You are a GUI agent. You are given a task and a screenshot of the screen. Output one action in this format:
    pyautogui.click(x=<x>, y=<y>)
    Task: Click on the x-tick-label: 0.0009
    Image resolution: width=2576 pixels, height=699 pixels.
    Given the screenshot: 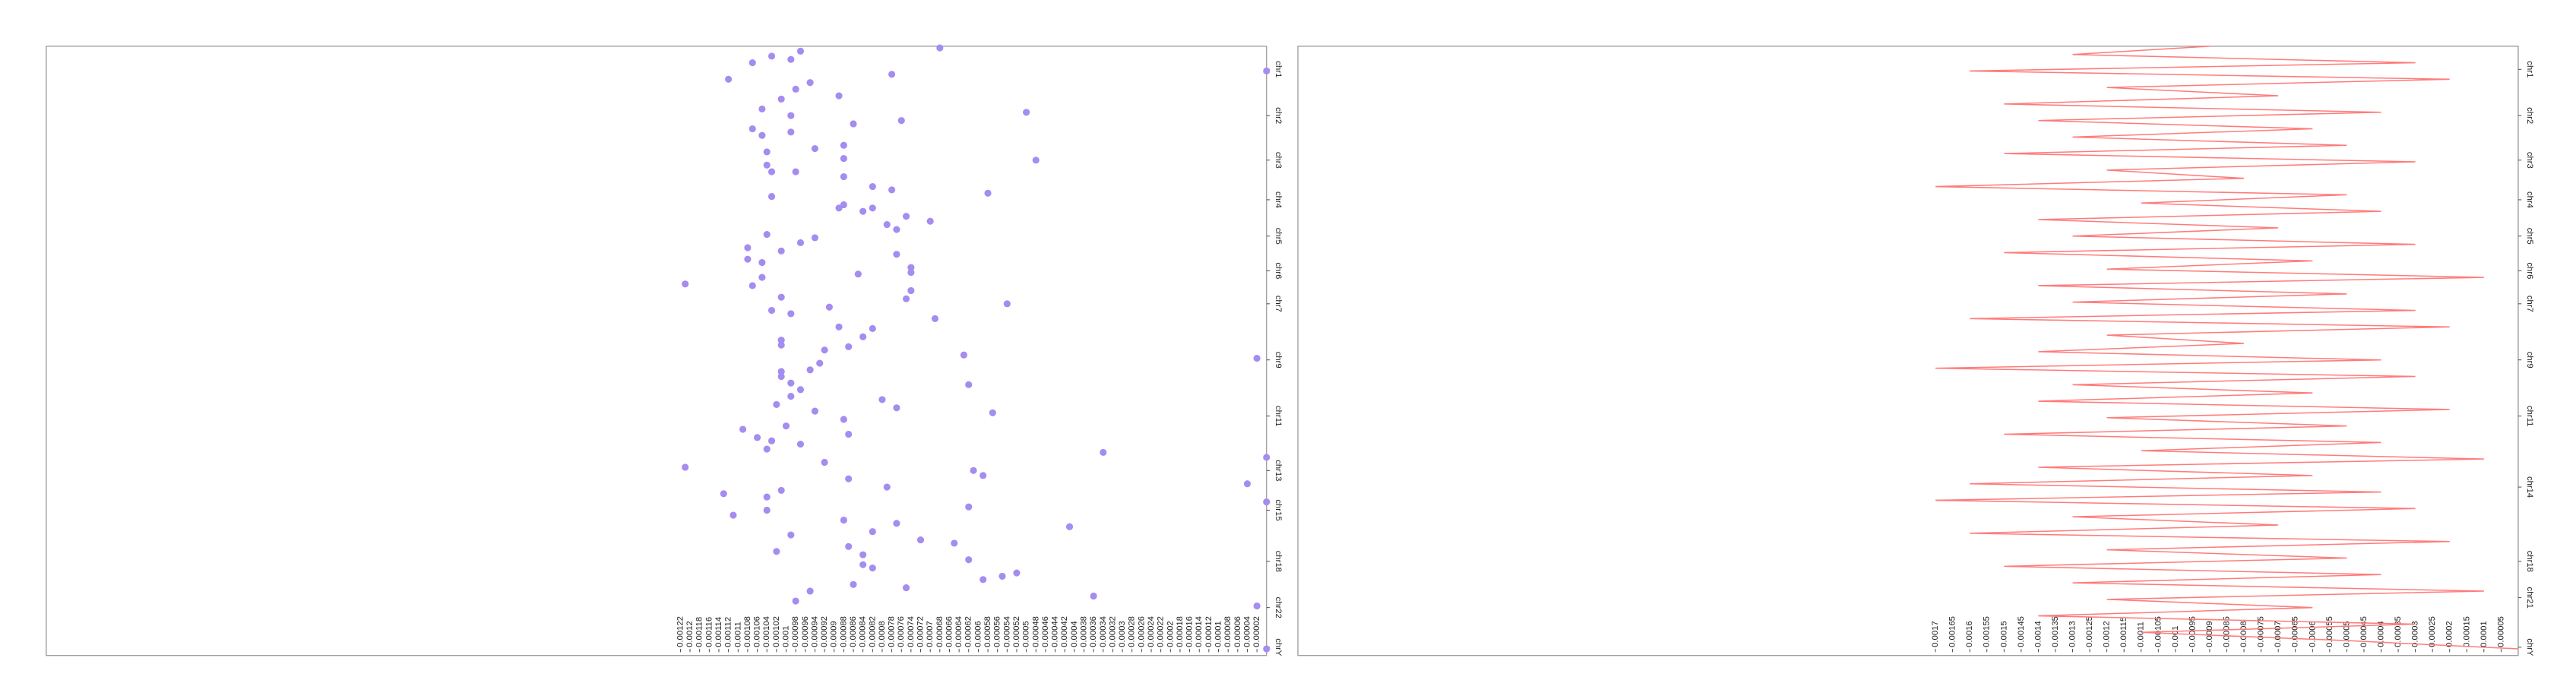 What is the action you would take?
    pyautogui.click(x=834, y=634)
    